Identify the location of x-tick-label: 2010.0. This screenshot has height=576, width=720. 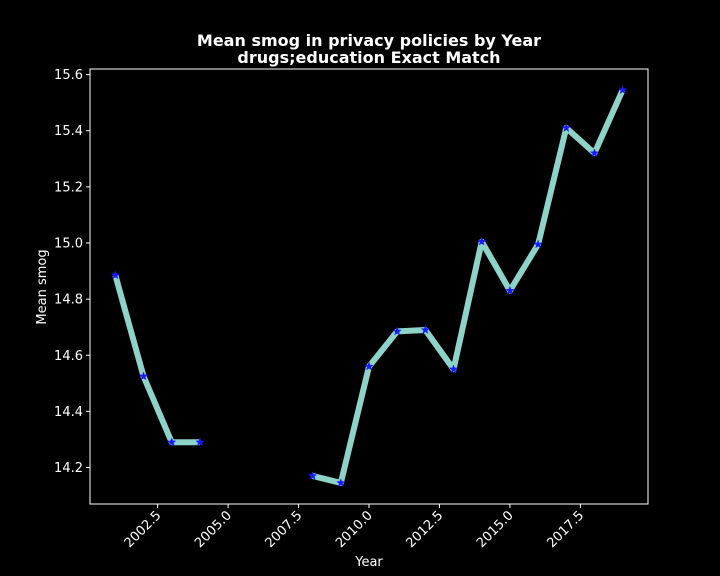
(354, 529).